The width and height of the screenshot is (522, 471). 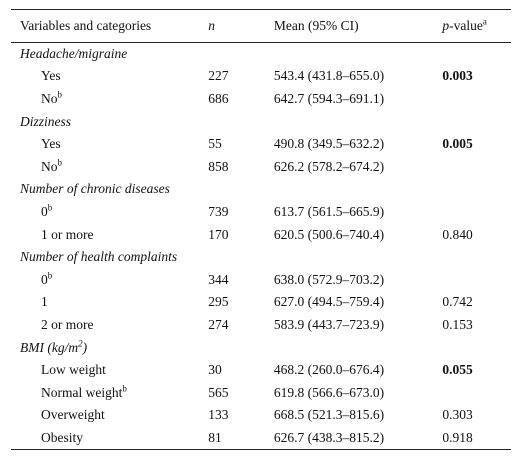 What do you see at coordinates (329, 279) in the screenshot?
I see `row-mean: 638.0 (572.9–703.2)` at bounding box center [329, 279].